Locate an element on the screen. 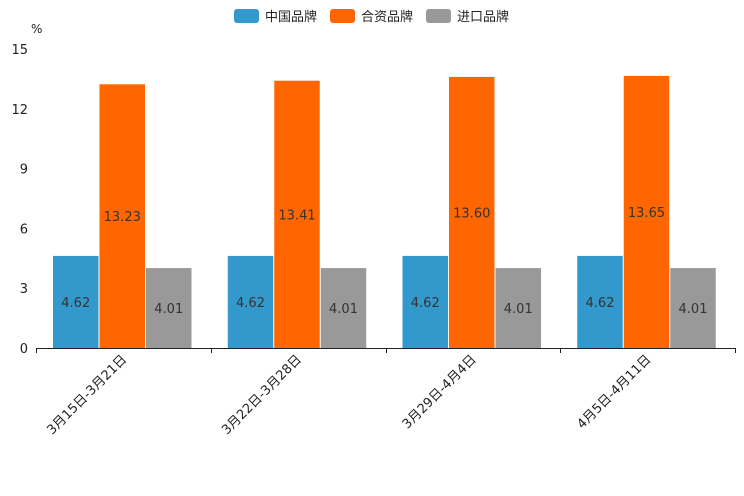 The height and width of the screenshot is (496, 744). data-label-3-4: 4.01 is located at coordinates (693, 309).